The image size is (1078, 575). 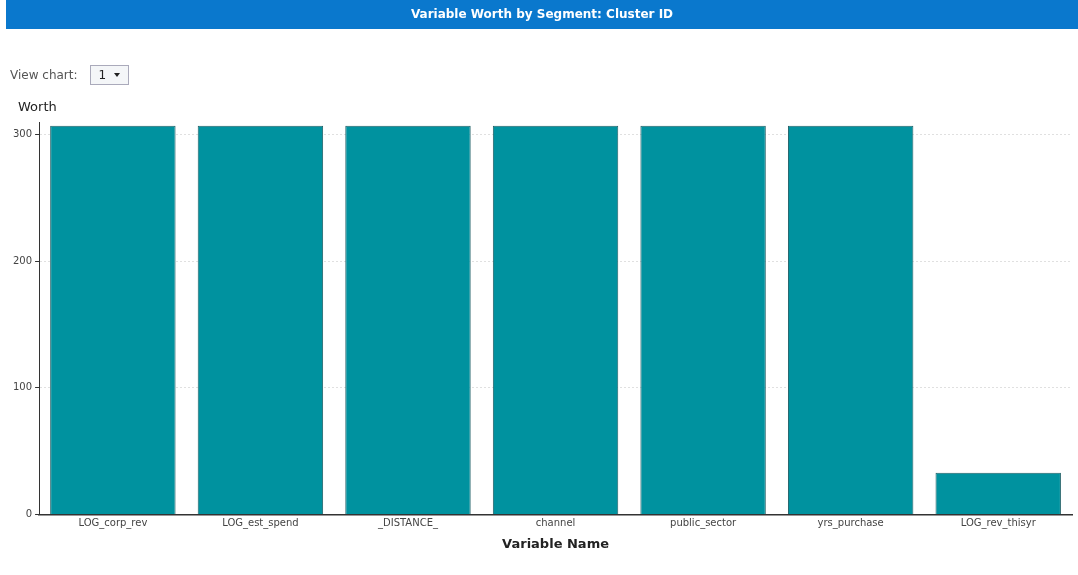 I want to click on y-tick-label: 100, so click(x=22, y=387).